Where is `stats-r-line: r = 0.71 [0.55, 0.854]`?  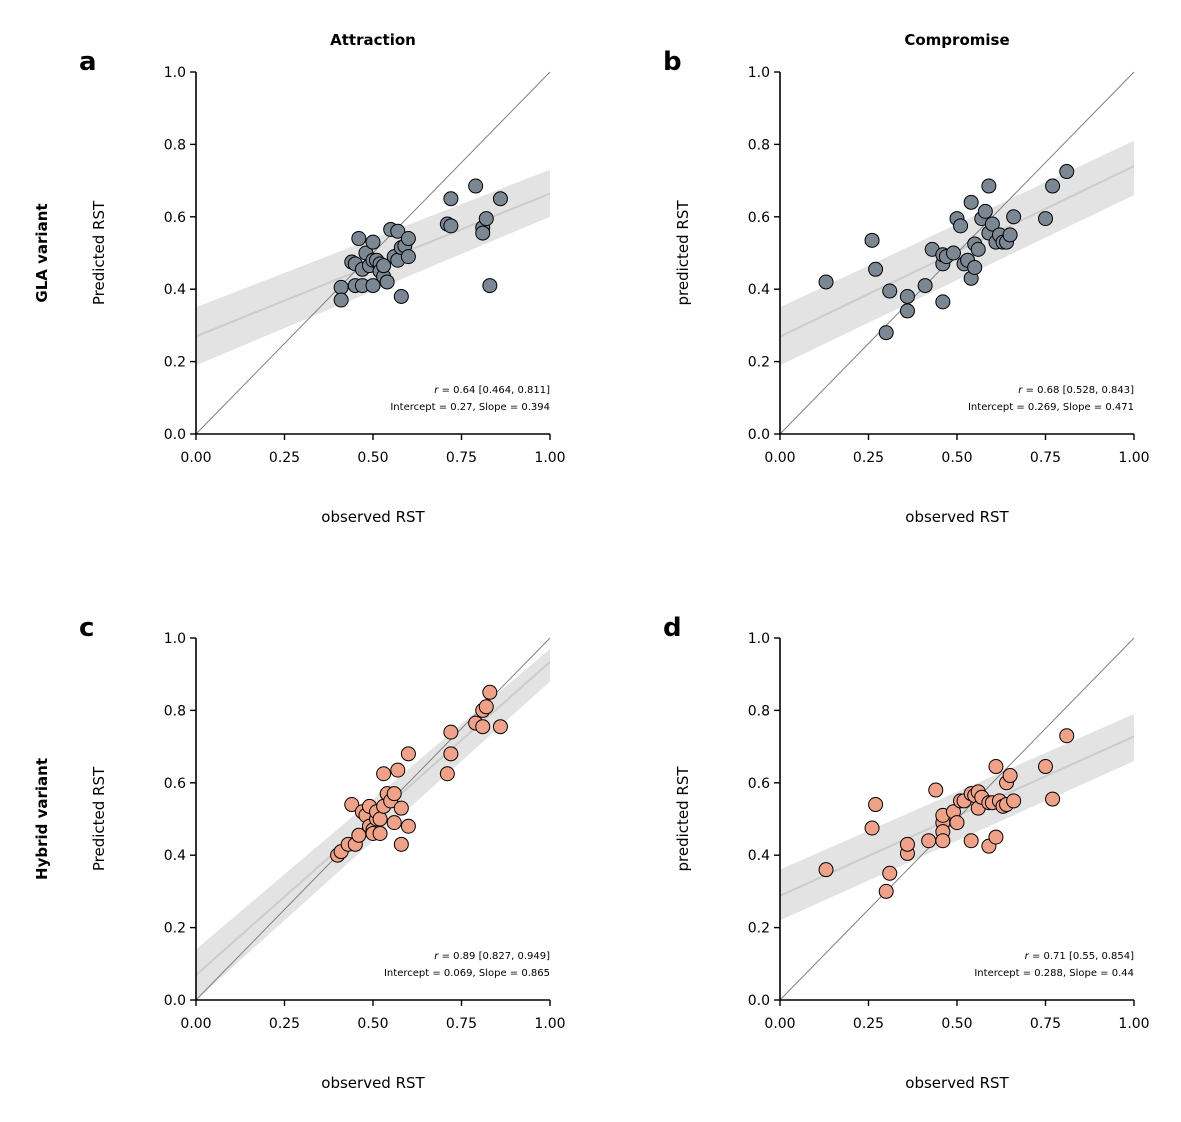
stats-r-line: r = 0.71 [0.55, 0.854] is located at coordinates (1079, 956).